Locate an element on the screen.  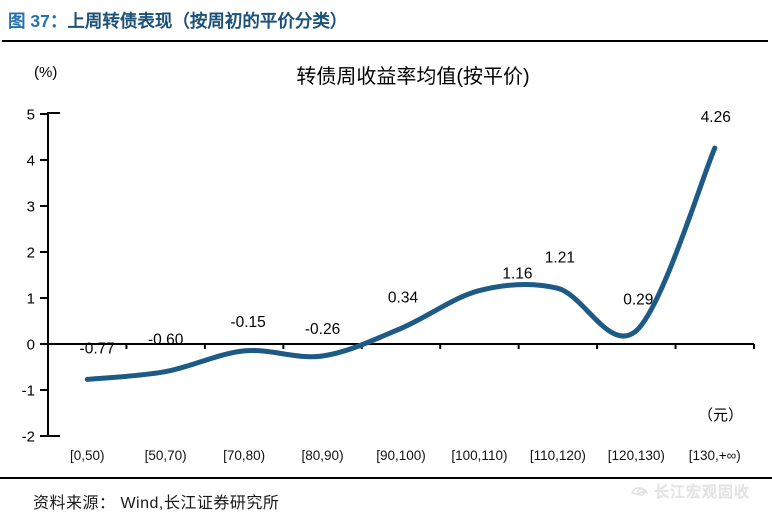
data-label: 1.16 is located at coordinates (517, 274).